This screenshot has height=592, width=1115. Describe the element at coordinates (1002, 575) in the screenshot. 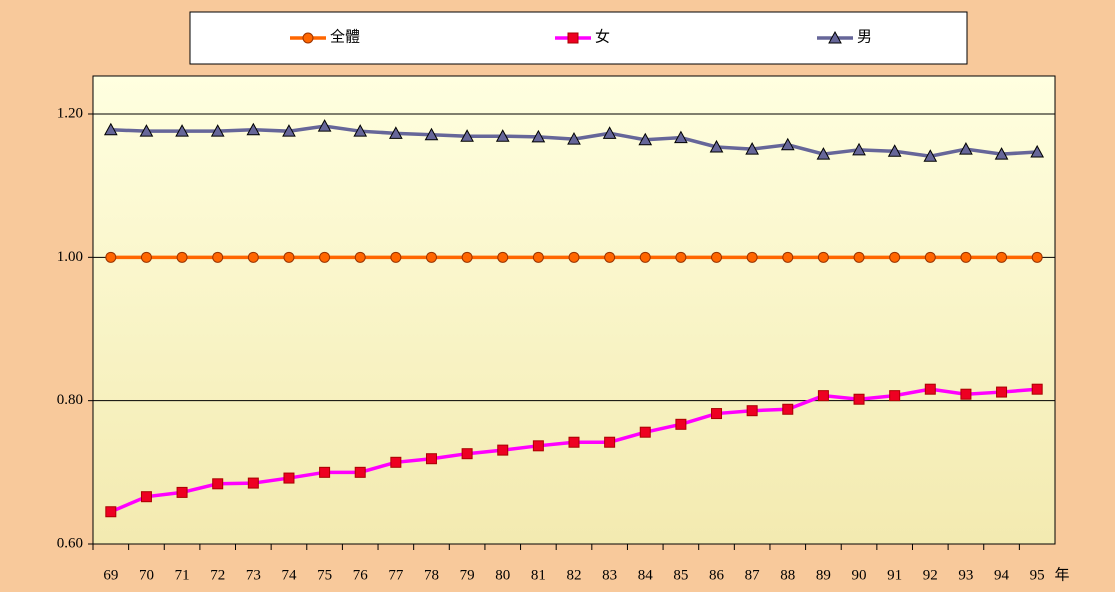

I see `x-tick-label: 94` at that location.